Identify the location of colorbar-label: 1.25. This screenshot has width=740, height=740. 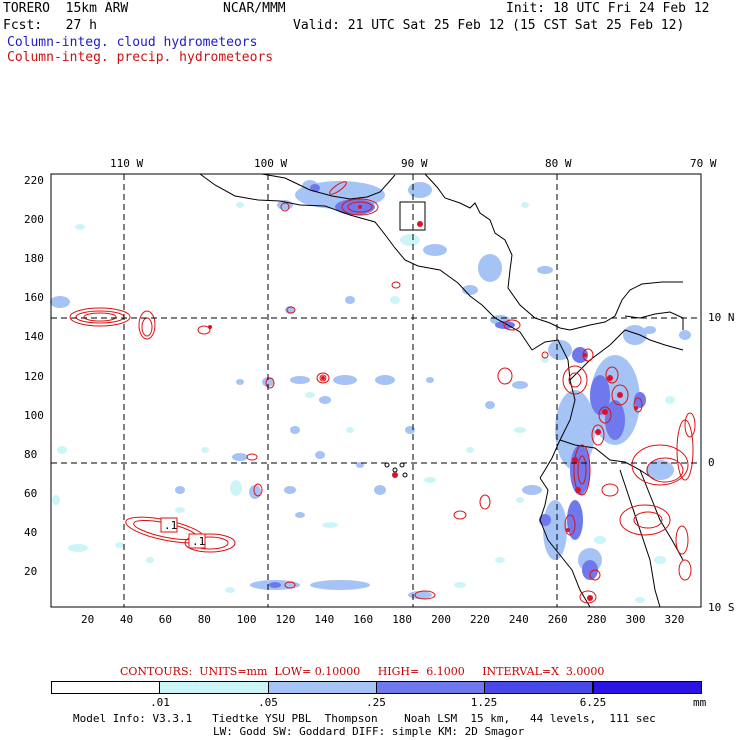
(484, 702).